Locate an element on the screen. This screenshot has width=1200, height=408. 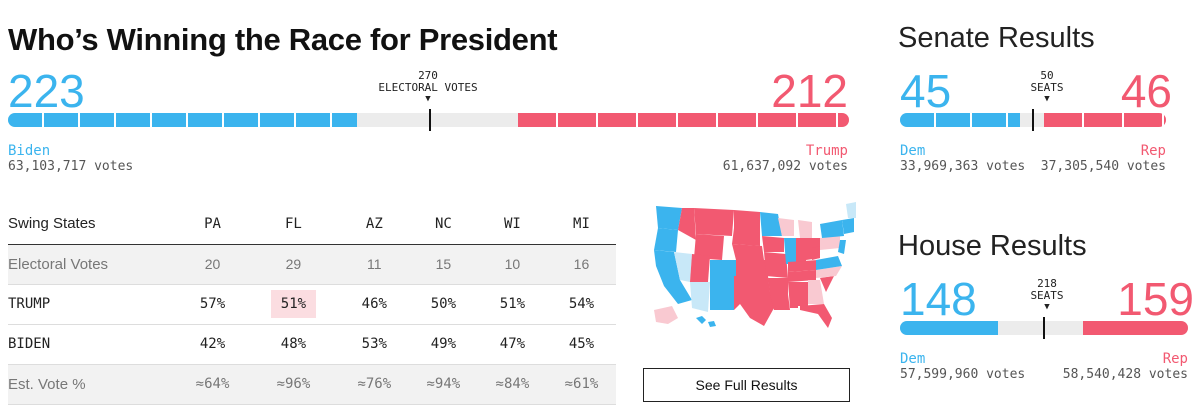
electoral-vote-bar is located at coordinates (428, 120).